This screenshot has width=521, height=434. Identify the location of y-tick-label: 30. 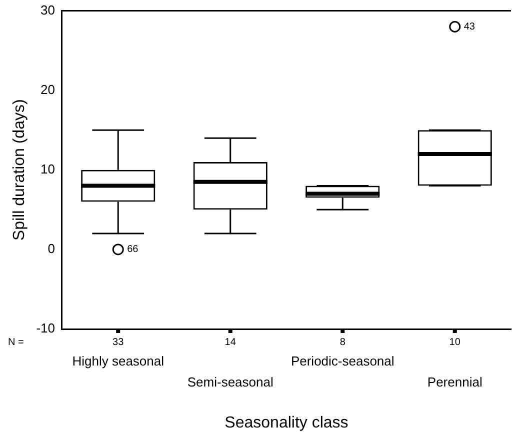
(47, 10).